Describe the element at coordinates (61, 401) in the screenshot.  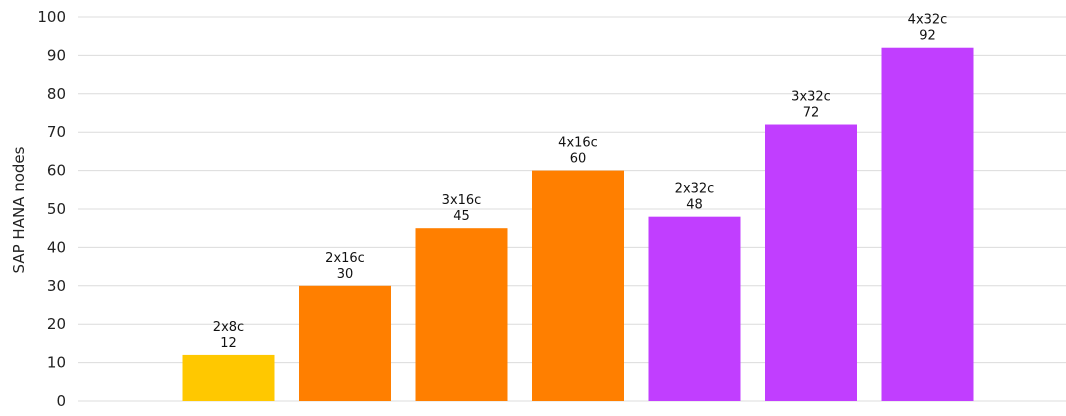
I see `y-tick-label-0: 0` at that location.